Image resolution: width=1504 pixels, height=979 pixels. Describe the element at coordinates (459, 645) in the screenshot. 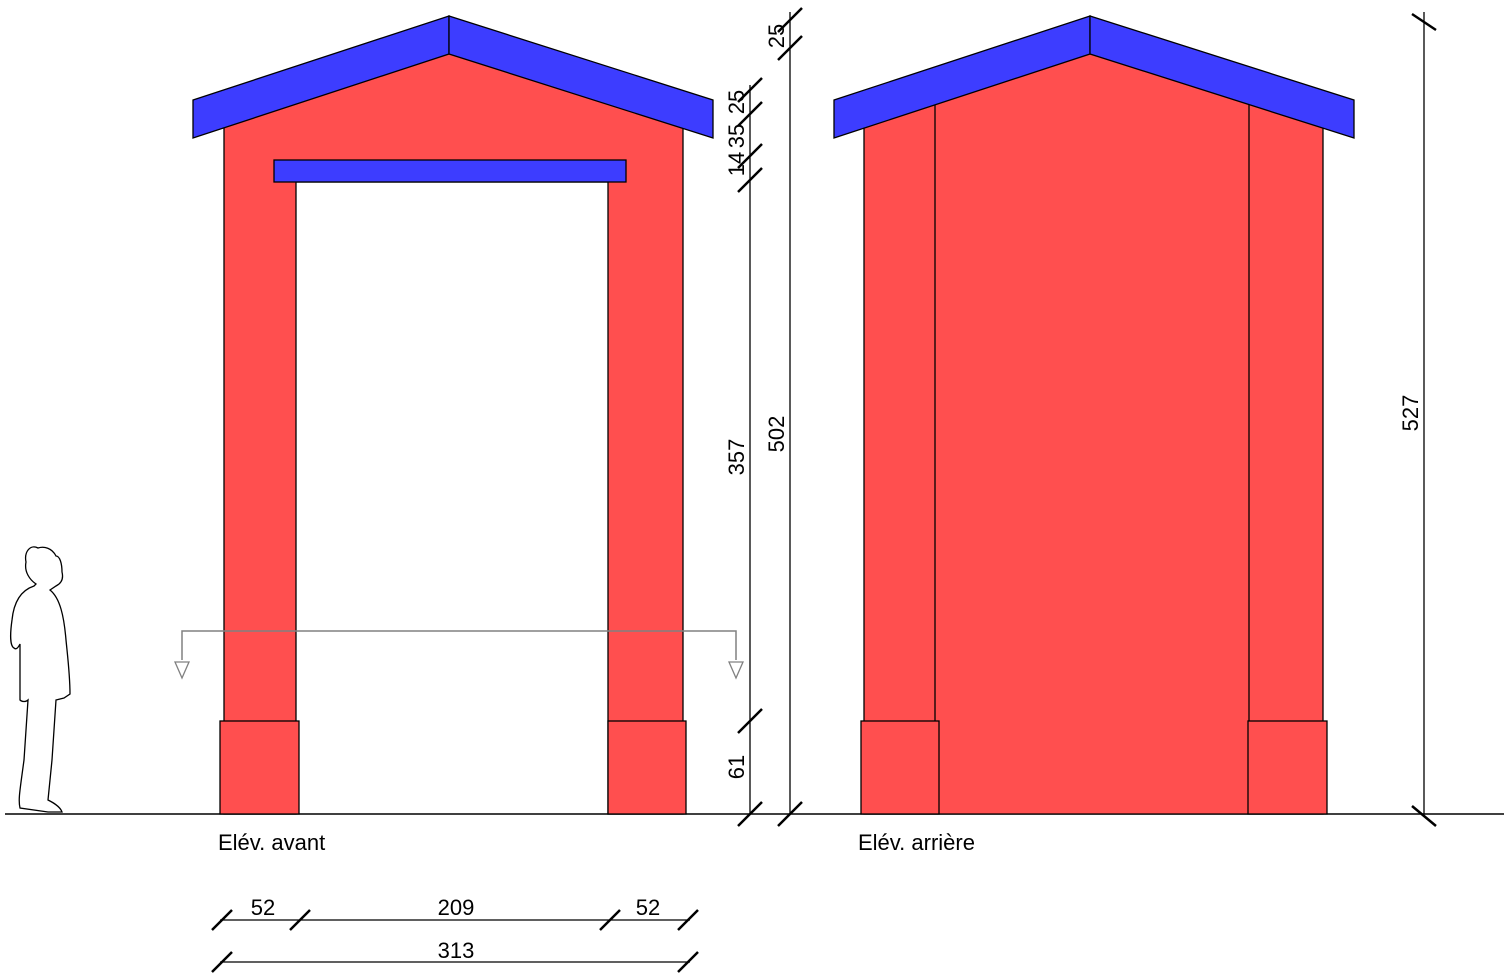

I see `section-line` at that location.